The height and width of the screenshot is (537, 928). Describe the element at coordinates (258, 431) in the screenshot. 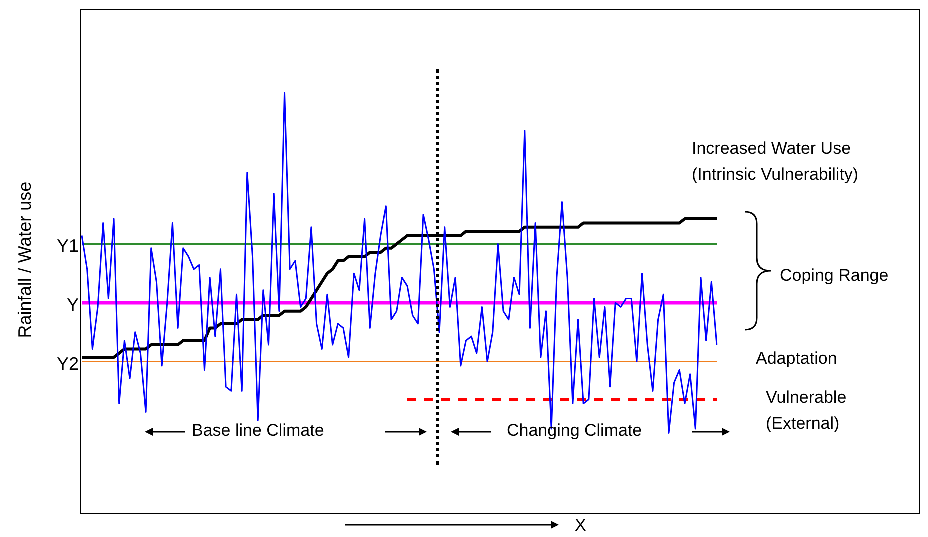

I see `annotation: Base line Climate` at that location.